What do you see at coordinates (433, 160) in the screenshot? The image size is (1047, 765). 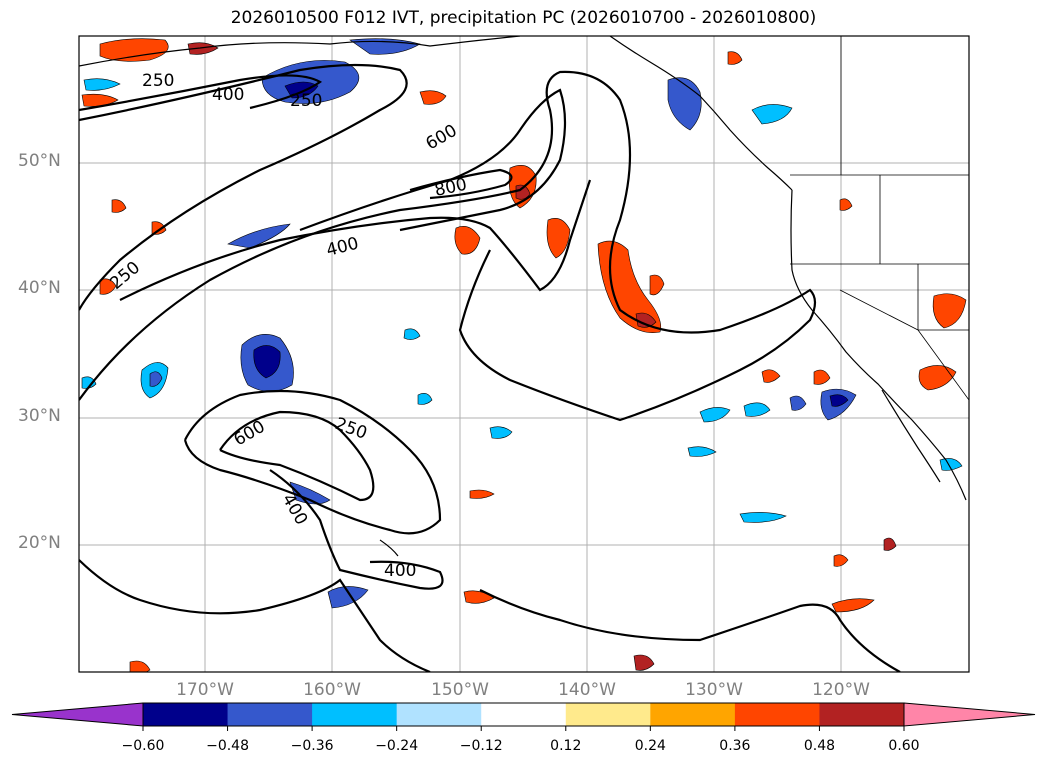 I see `ivt-600-core` at bounding box center [433, 160].